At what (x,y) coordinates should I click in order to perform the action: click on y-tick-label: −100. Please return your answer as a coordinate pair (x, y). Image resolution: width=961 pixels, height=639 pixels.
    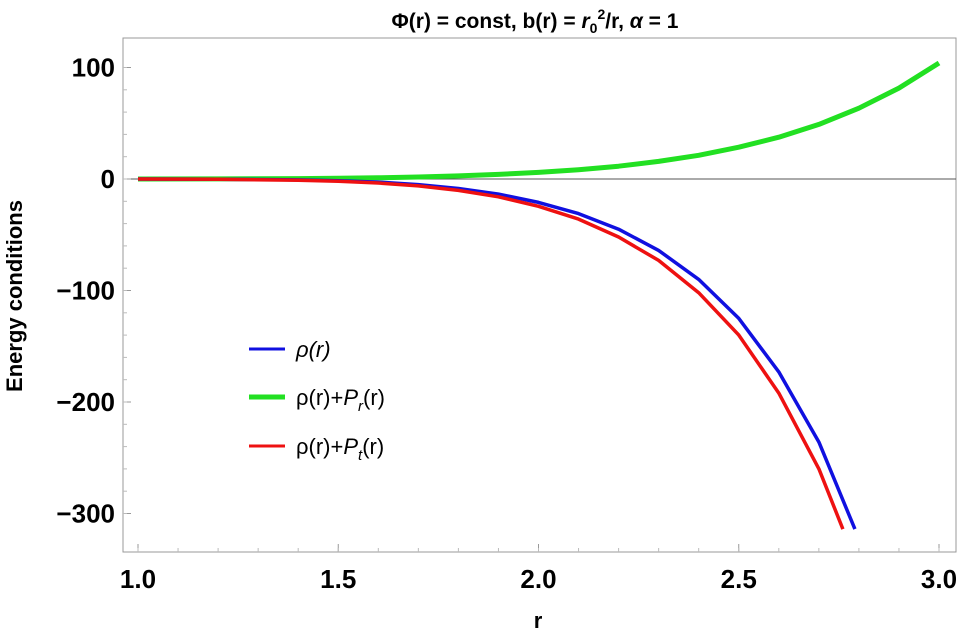
    Looking at the image, I should click on (85, 291).